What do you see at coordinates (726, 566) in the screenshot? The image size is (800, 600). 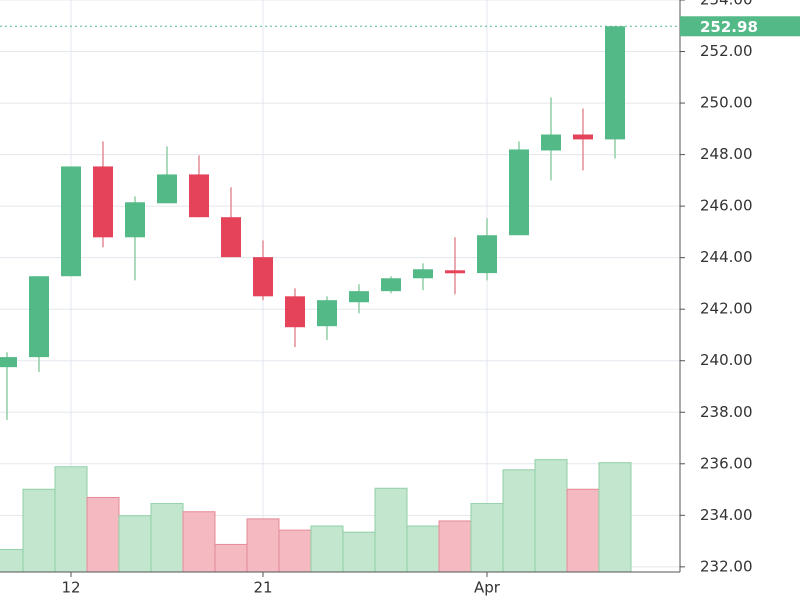 I see `y-tick-label: 232.00` at bounding box center [726, 566].